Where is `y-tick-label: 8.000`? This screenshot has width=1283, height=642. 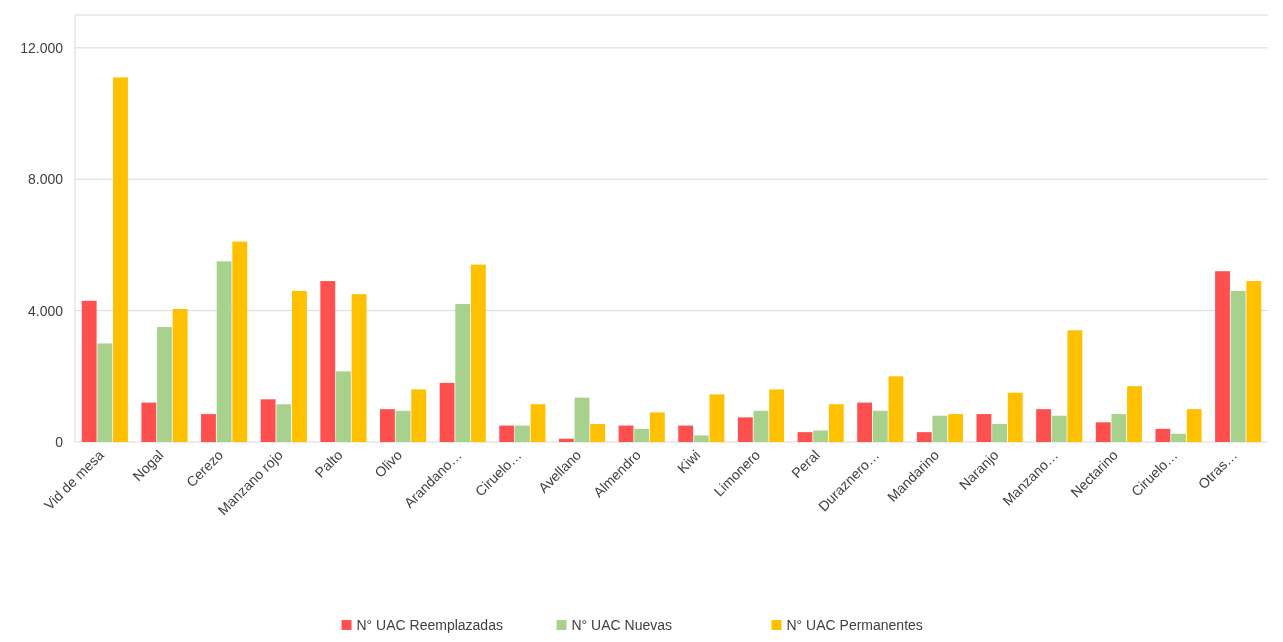 y-tick-label: 8.000 is located at coordinates (45, 179).